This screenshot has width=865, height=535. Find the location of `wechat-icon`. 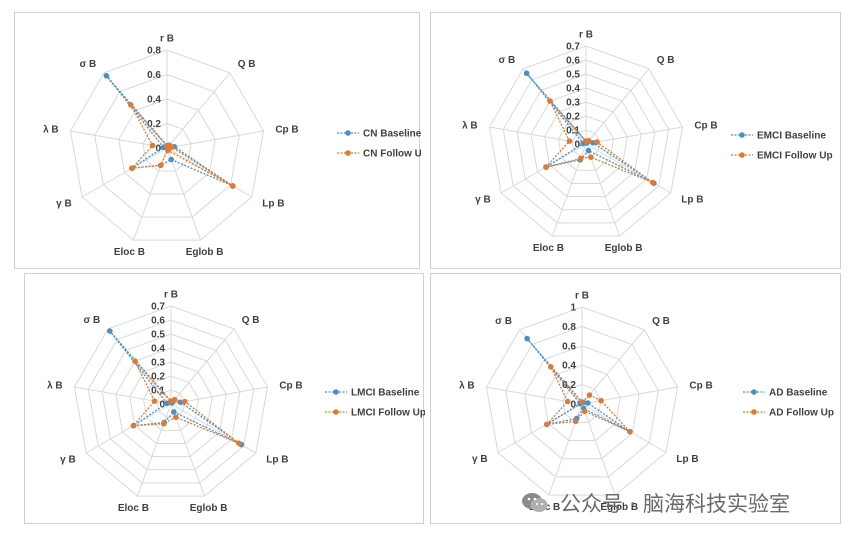

wechat-icon is located at coordinates (535, 502).